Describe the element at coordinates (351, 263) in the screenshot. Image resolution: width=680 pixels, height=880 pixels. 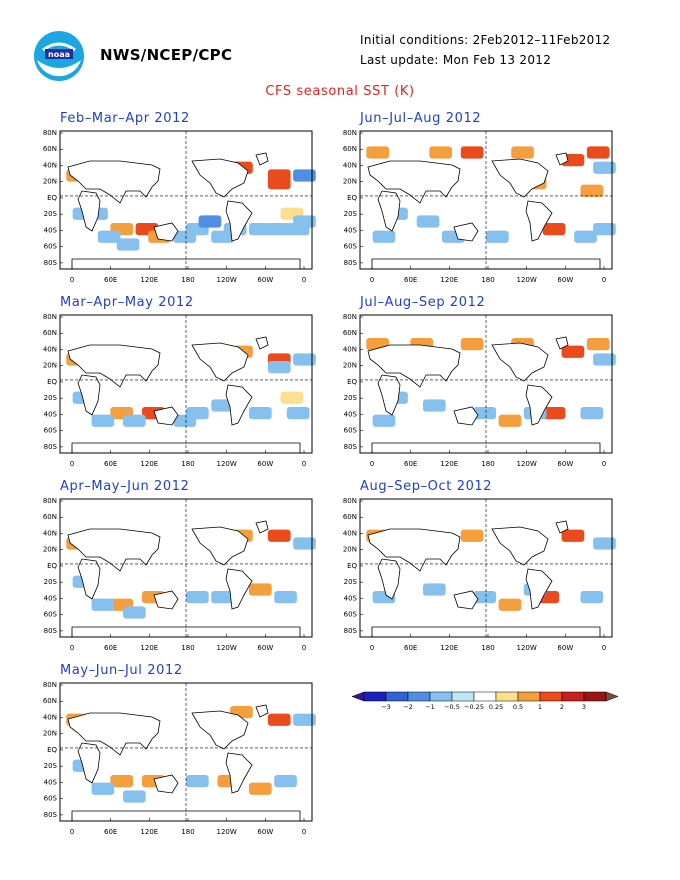
I see `latitude-label: 80S` at that location.